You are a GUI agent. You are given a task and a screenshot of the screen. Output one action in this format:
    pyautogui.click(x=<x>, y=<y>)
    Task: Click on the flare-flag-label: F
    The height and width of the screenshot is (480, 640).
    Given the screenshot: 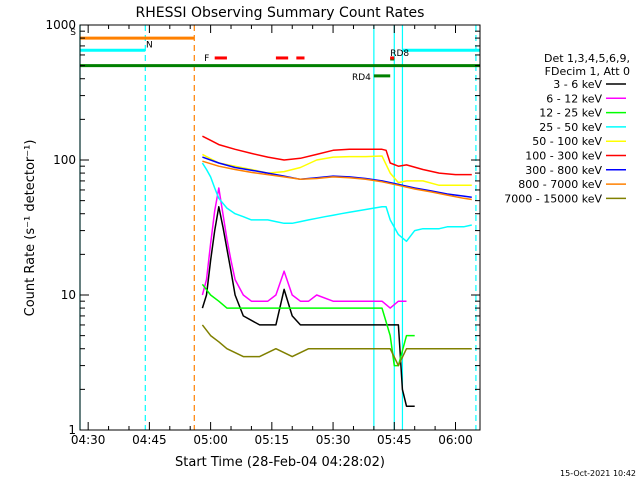 What is the action you would take?
    pyautogui.click(x=206, y=59)
    